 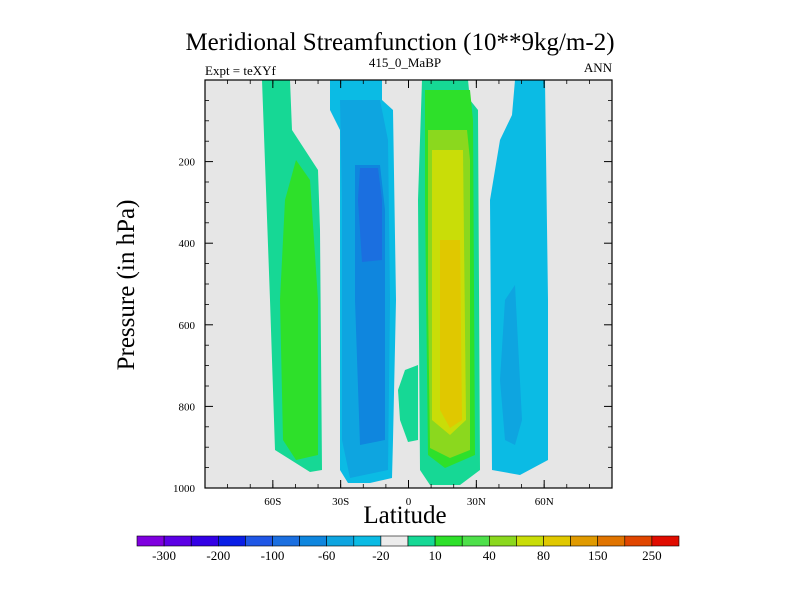 What do you see at coordinates (543, 555) in the screenshot?
I see `colorbar-label: 80` at bounding box center [543, 555].